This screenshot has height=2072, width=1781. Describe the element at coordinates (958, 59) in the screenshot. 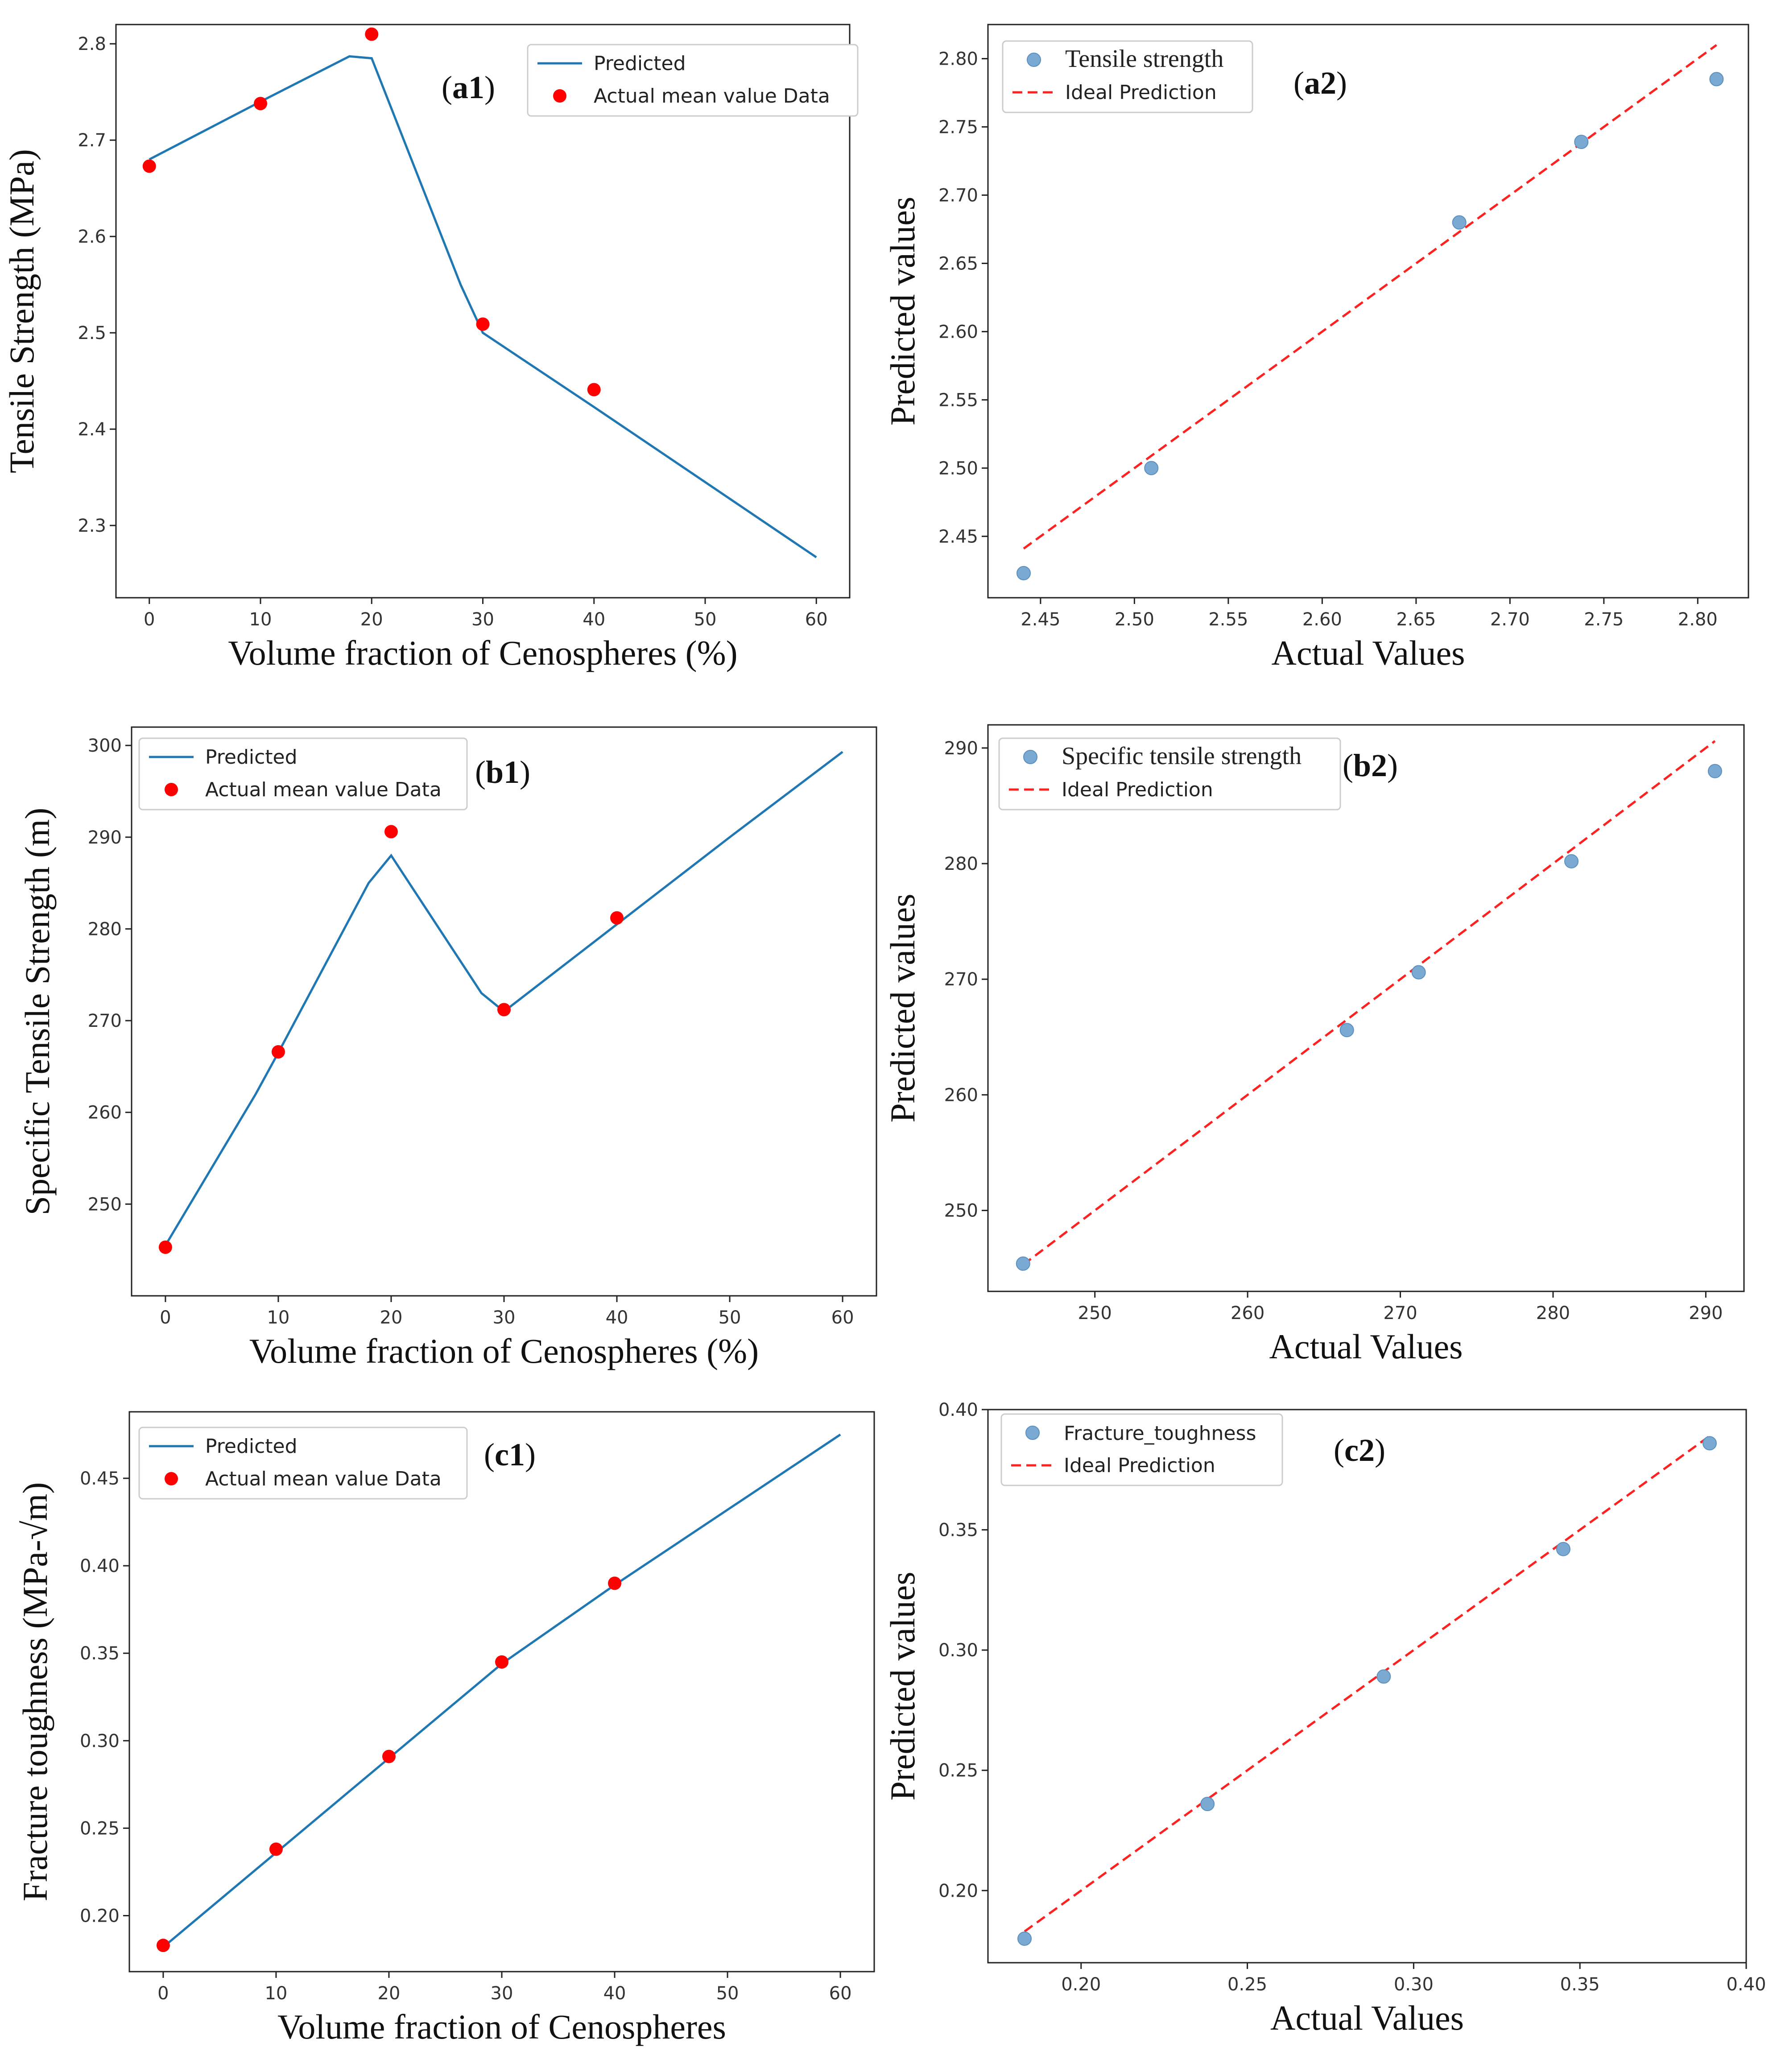

I see `y-tick-label: 2.80` at that location.